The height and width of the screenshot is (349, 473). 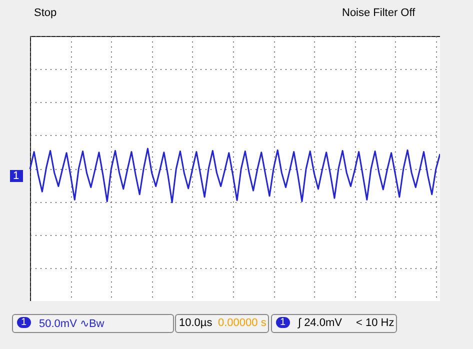 What do you see at coordinates (195, 323) in the screenshot?
I see `text: 10.0µs` at bounding box center [195, 323].